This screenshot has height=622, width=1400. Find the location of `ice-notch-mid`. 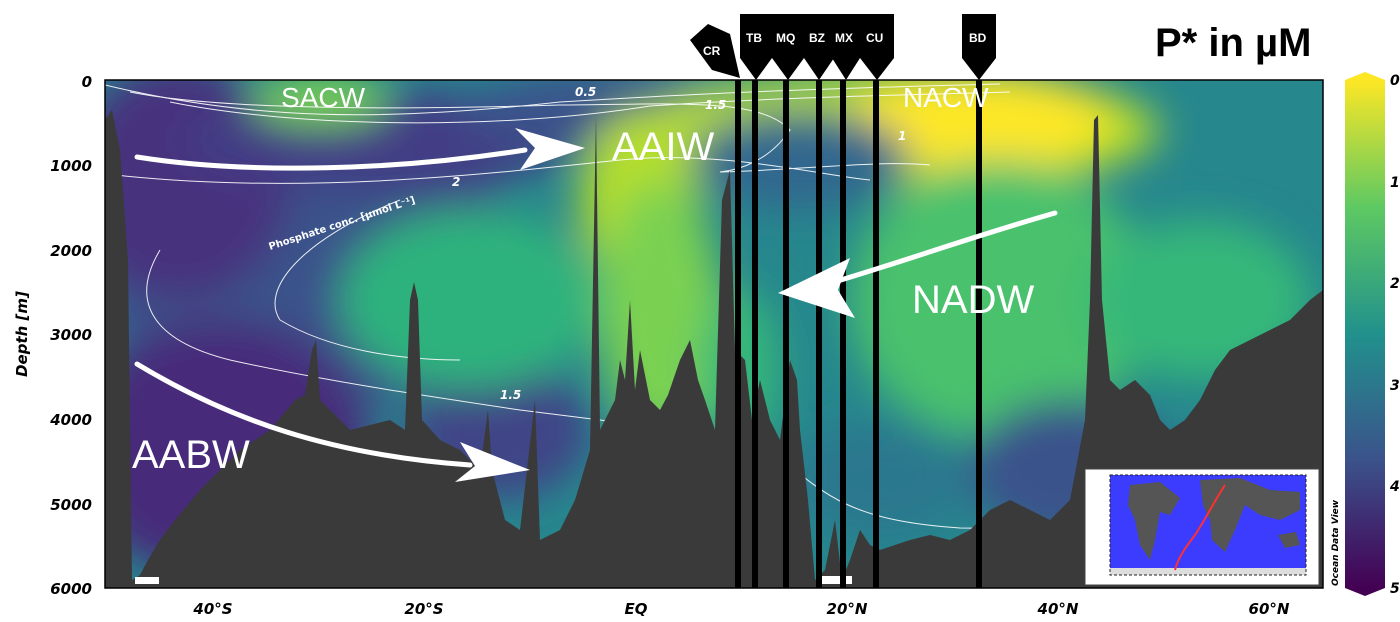

ice-notch-mid is located at coordinates (837, 580).